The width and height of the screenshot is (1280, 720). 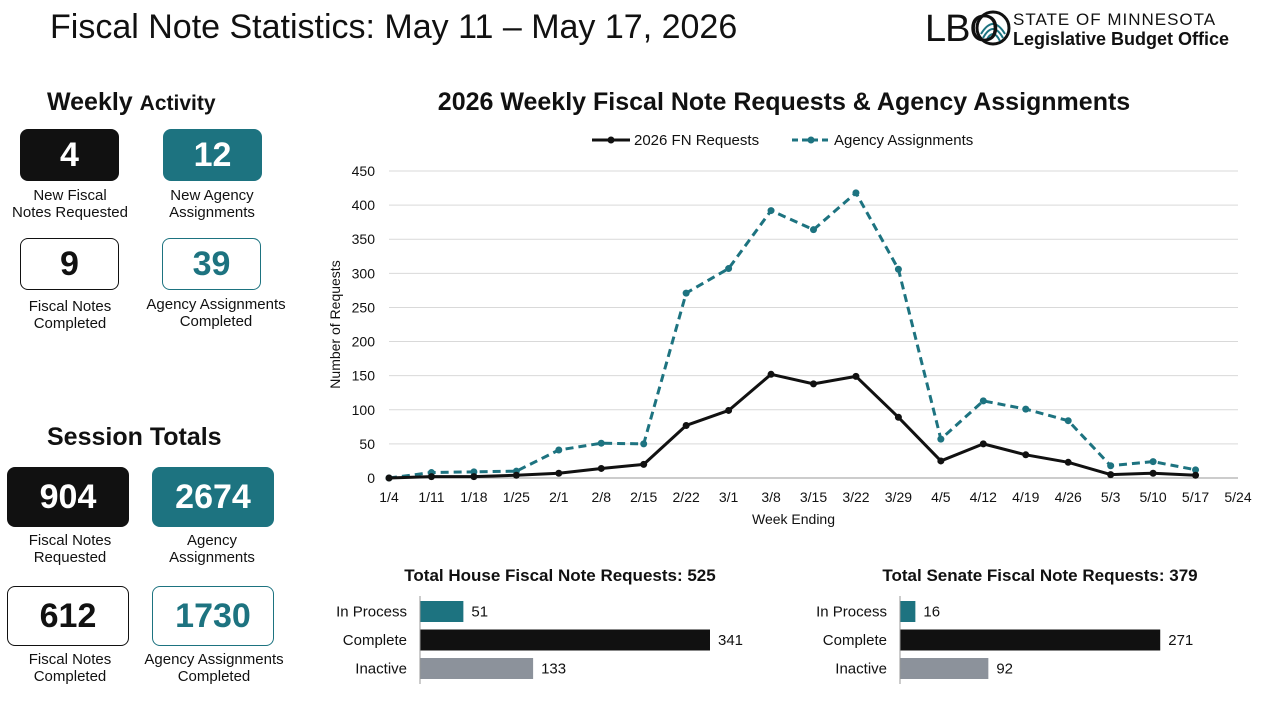 What do you see at coordinates (1025, 497) in the screenshot?
I see `x-tick-label: 4/19` at bounding box center [1025, 497].